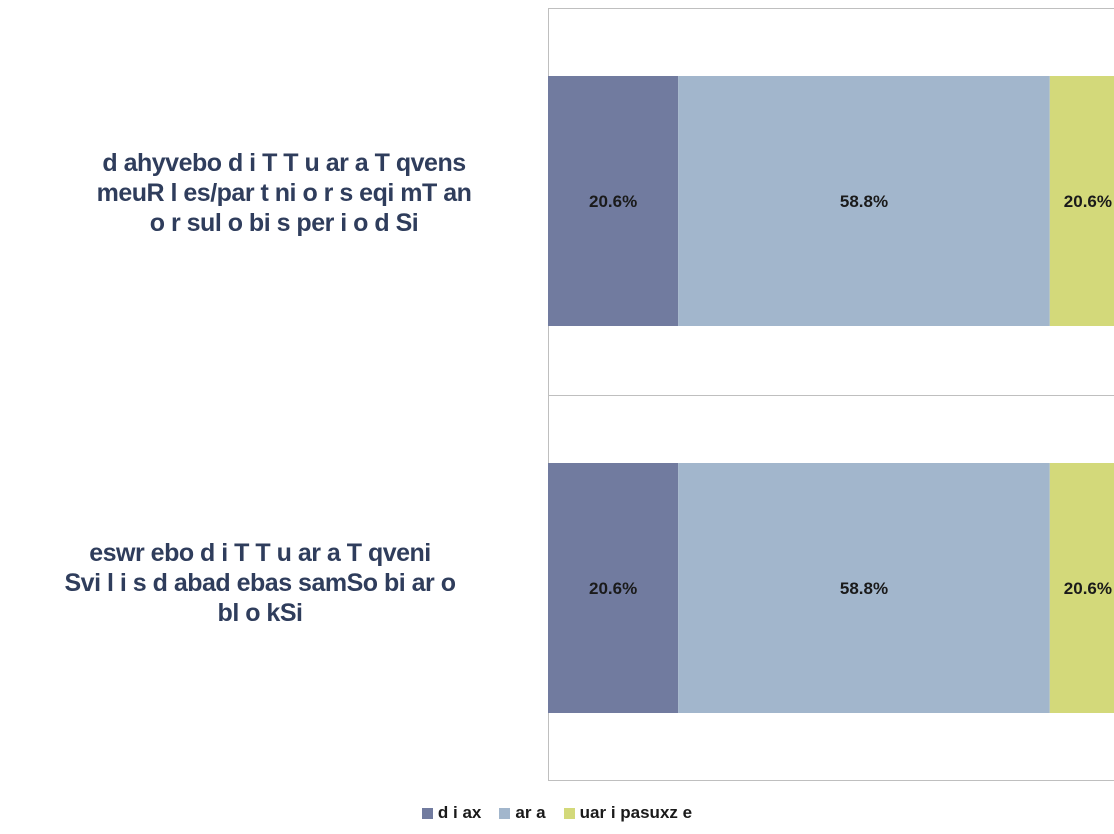  What do you see at coordinates (459, 813) in the screenshot?
I see `legend-label-1: d i ax` at bounding box center [459, 813].